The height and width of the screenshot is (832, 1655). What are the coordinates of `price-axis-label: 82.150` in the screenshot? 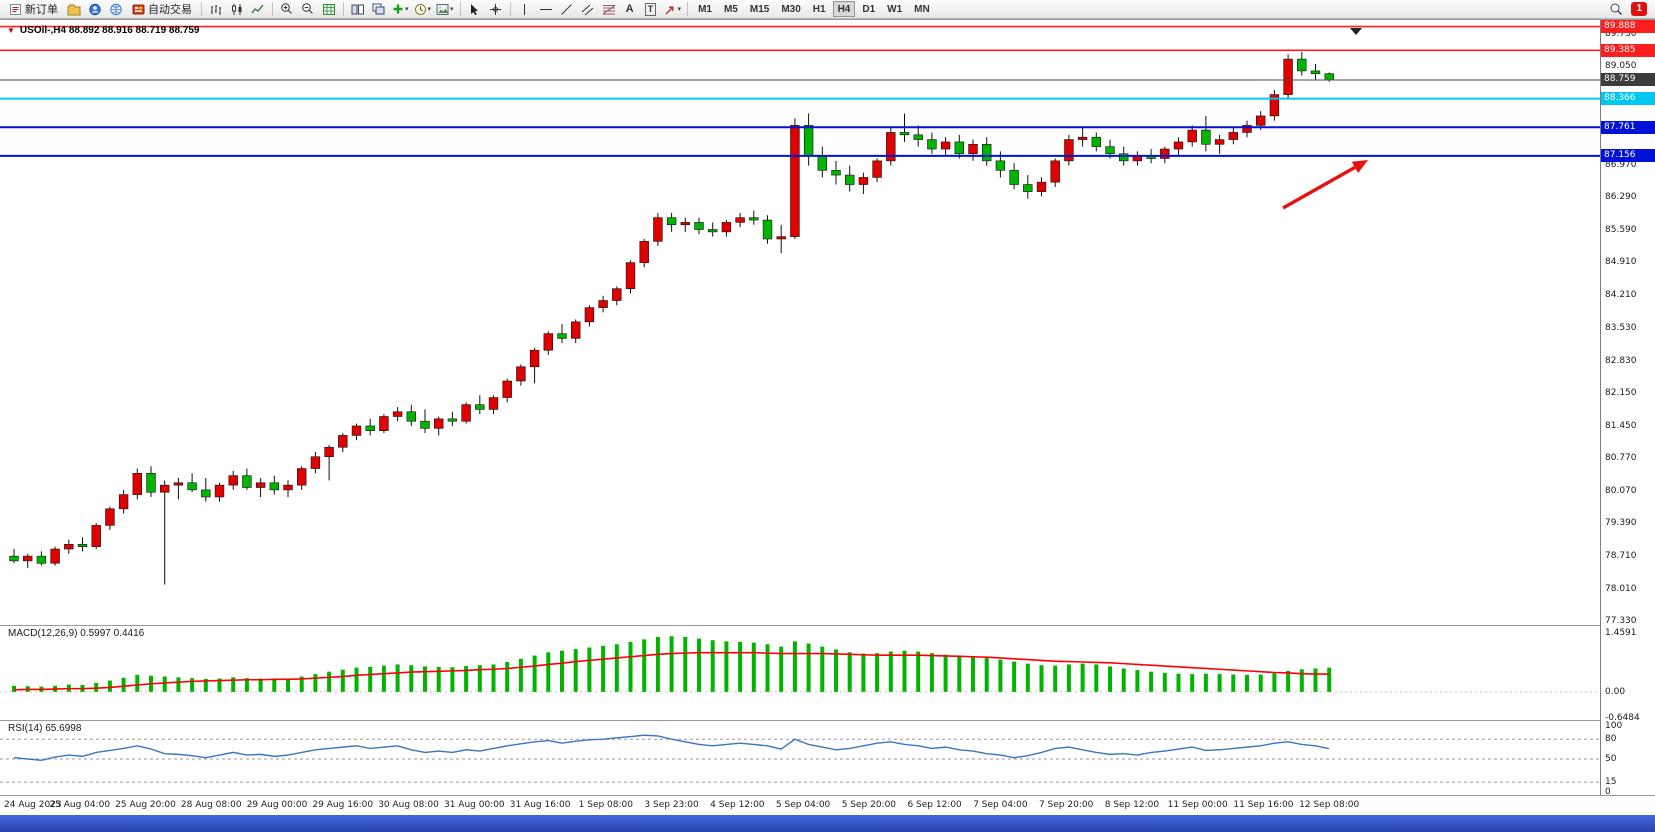 It's located at (1621, 392).